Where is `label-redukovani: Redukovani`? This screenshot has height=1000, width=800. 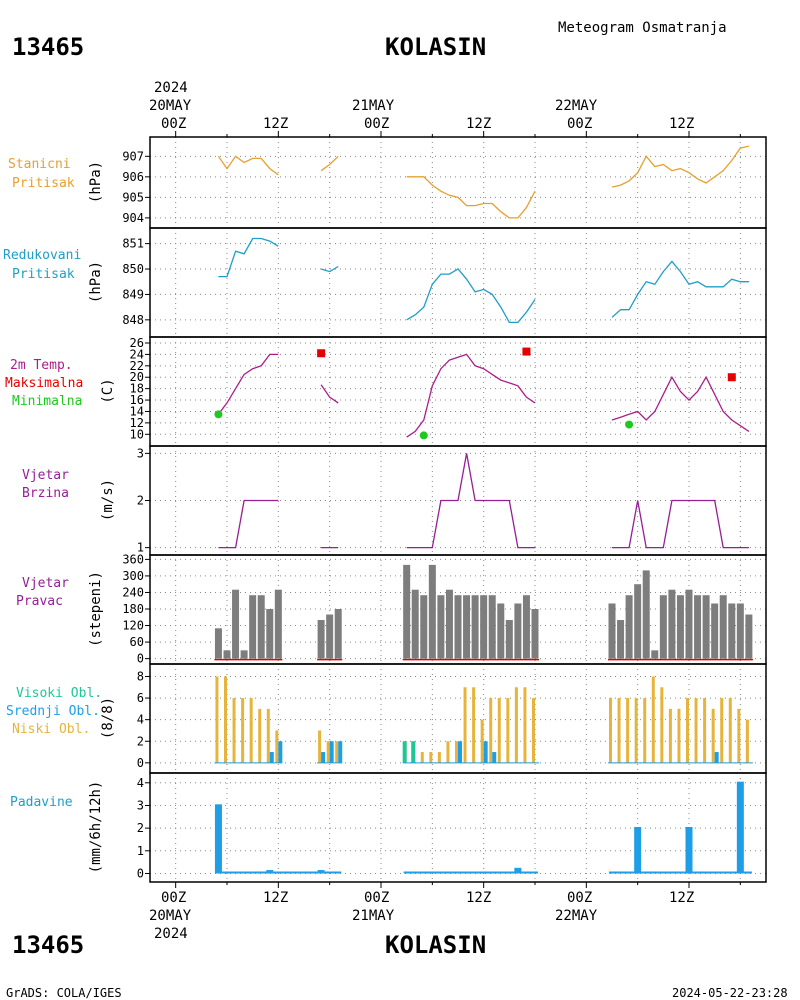 label-redukovani: Redukovani is located at coordinates (42, 255).